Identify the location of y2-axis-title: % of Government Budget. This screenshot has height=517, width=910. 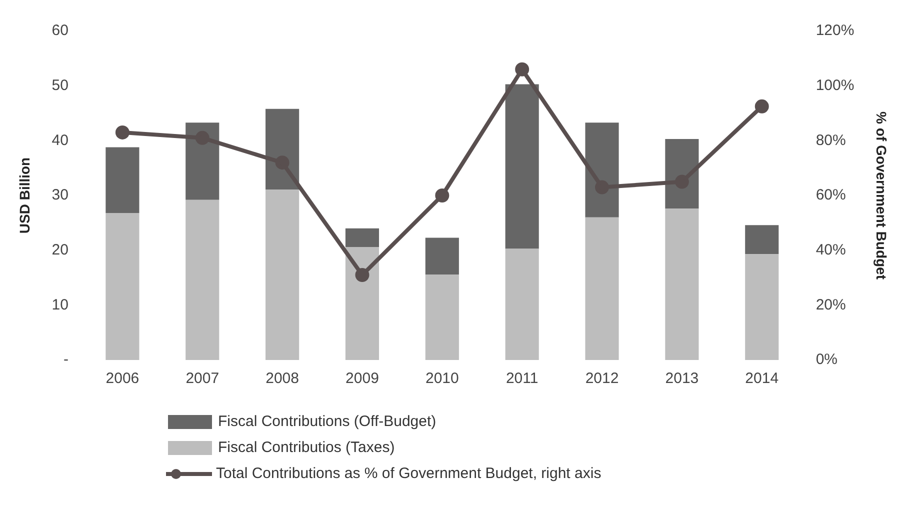
(882, 195).